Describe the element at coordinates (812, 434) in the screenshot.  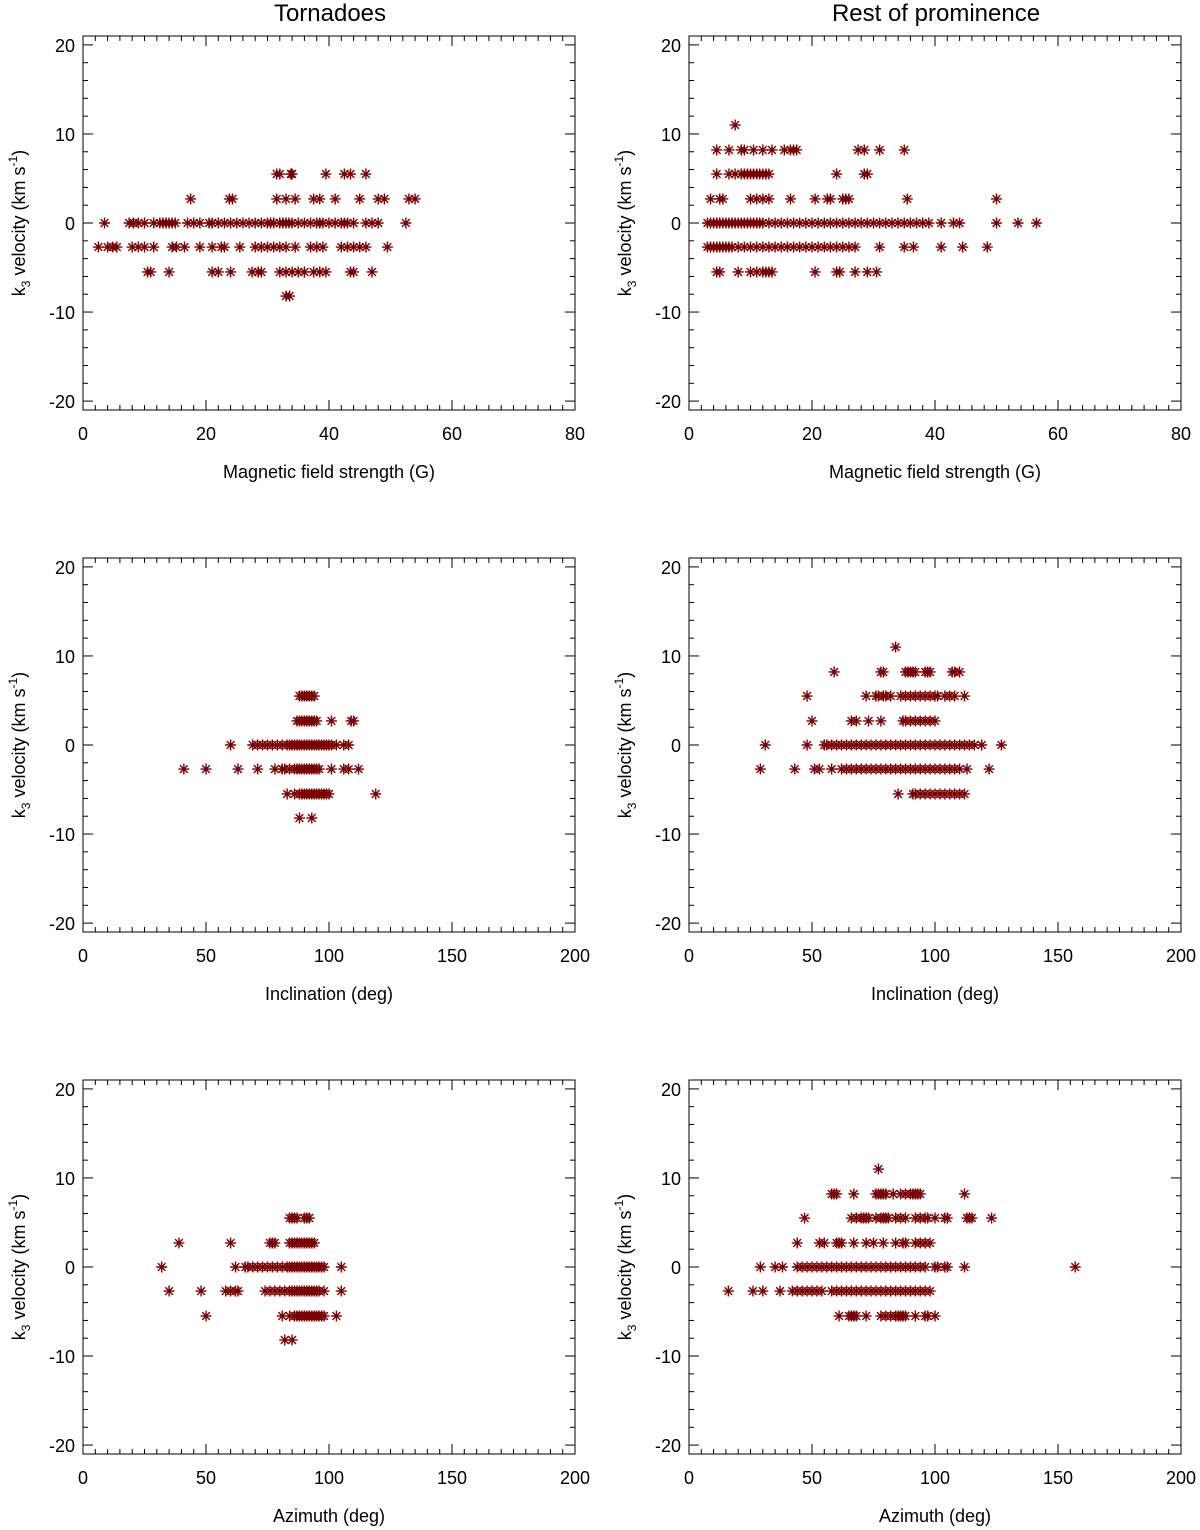
I see `x-tick-label: 20` at that location.